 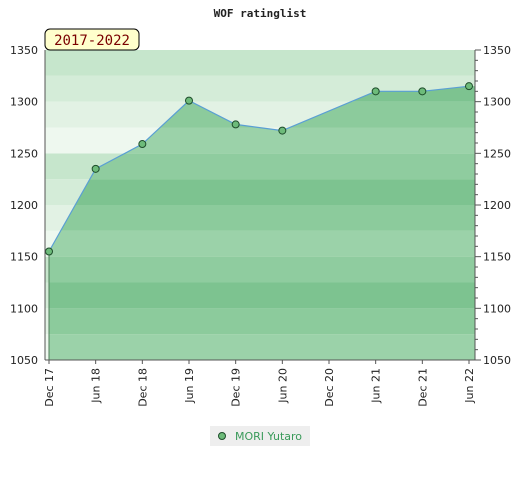 What do you see at coordinates (24, 308) in the screenshot?
I see `y-tick-label-left: 1100` at bounding box center [24, 308].